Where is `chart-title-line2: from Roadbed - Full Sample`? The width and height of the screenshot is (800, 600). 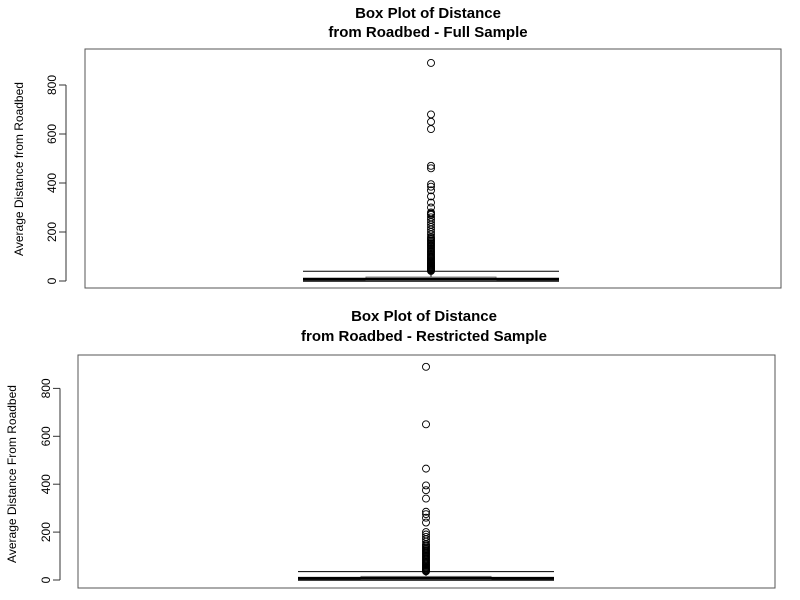
chart-title-line2: from Roadbed - Full Sample is located at coordinates (427, 32).